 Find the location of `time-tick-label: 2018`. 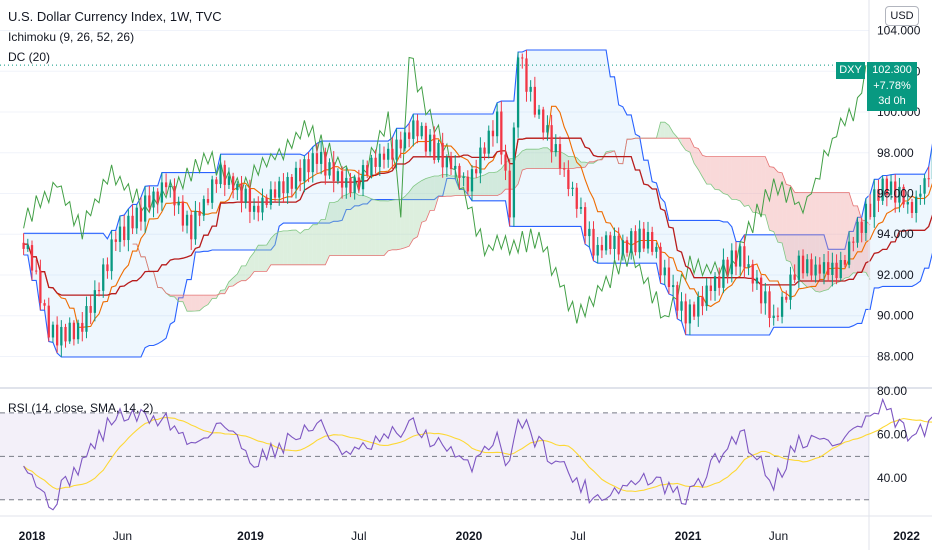

time-tick-label: 2018 is located at coordinates (32, 536).